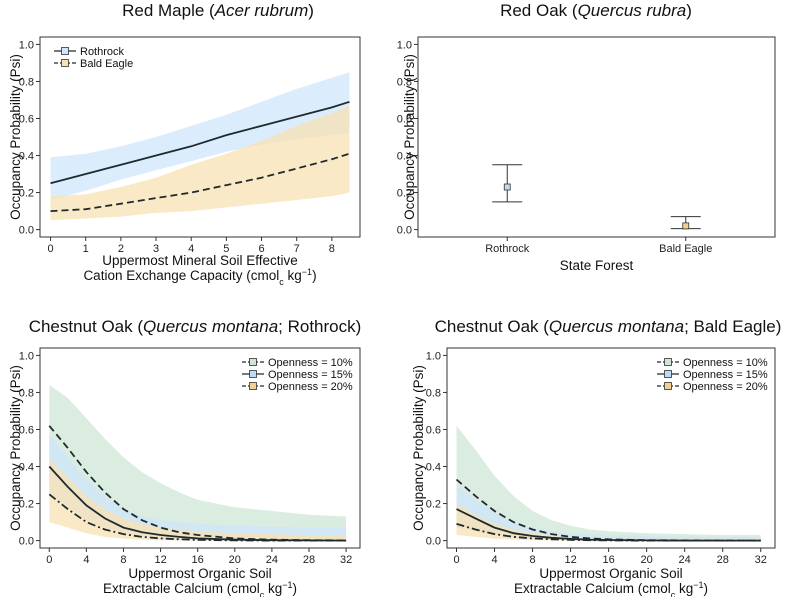 Image resolution: width=800 pixels, height=597 pixels. What do you see at coordinates (199, 573) in the screenshot?
I see `x-axis-label: Uppermost Organic Soil` at bounding box center [199, 573].